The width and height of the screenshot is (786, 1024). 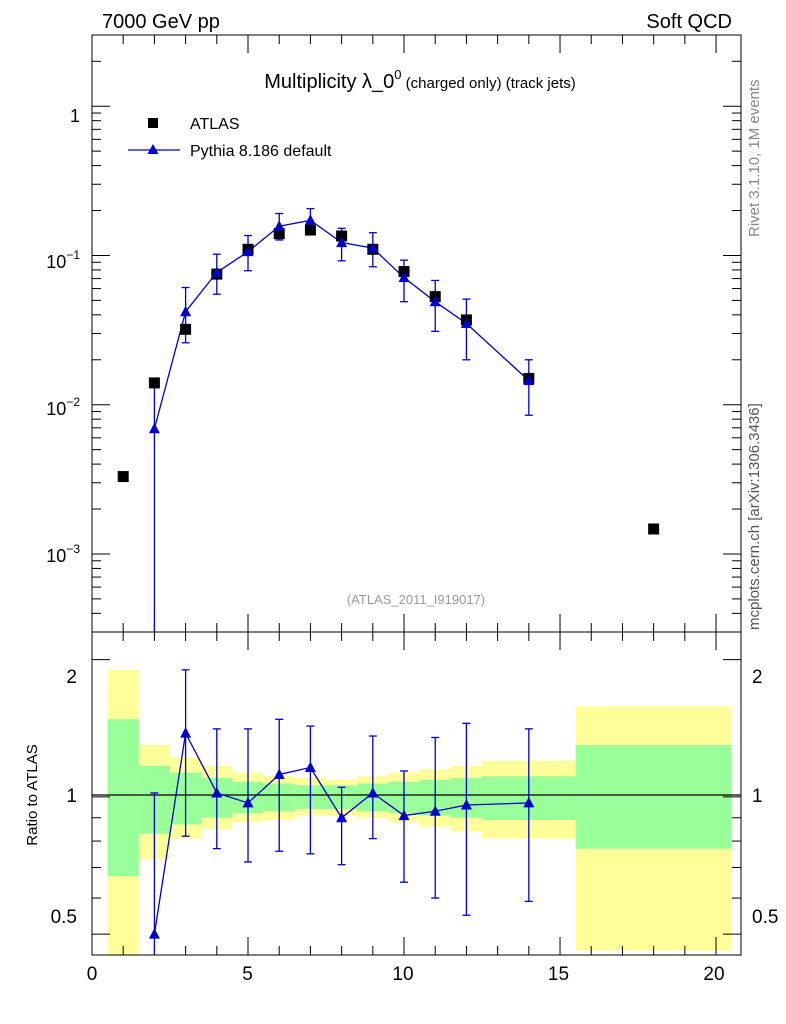 What do you see at coordinates (32, 794) in the screenshot?
I see `ratio-y-axis-label: Ratio to ATLAS` at bounding box center [32, 794].